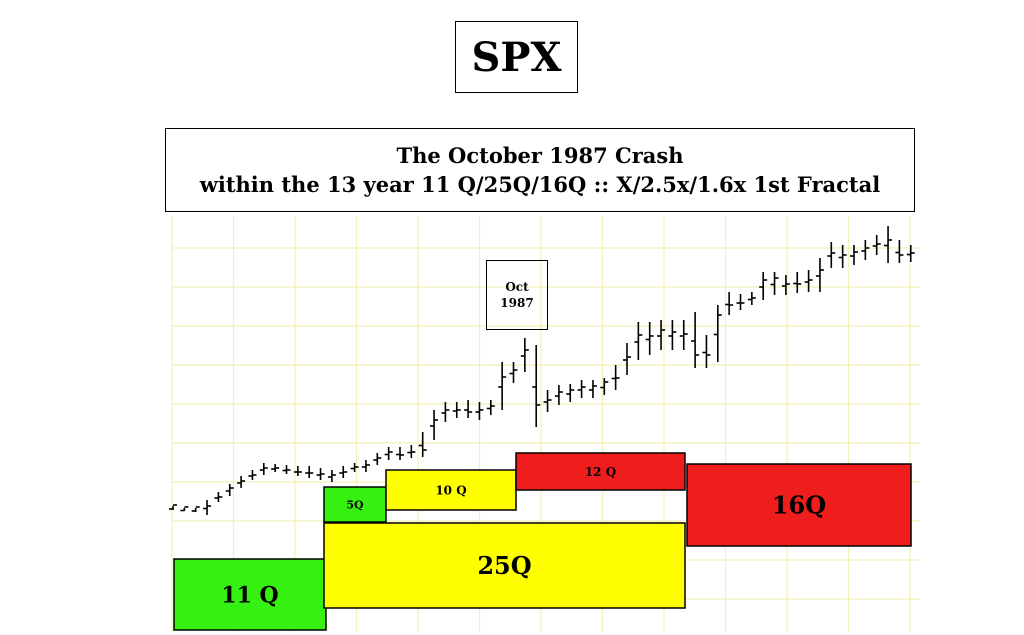  Describe the element at coordinates (540, 155) in the screenshot. I see `subtitle-line-1: The October 1987 Crash` at that location.